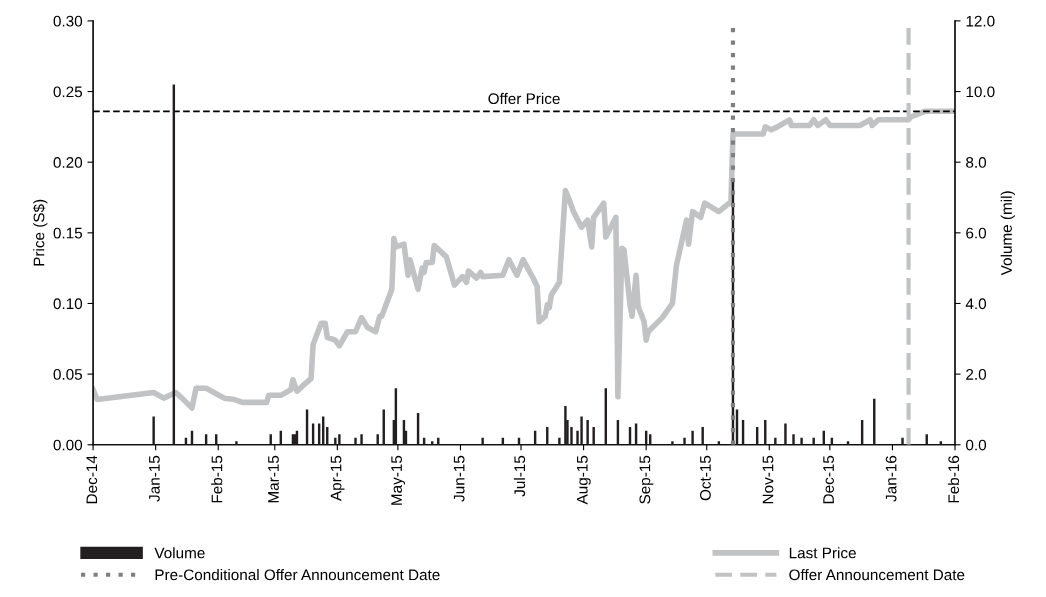 This screenshot has width=1046, height=597. I want to click on x-tick-label: Dec-14, so click(92, 479).